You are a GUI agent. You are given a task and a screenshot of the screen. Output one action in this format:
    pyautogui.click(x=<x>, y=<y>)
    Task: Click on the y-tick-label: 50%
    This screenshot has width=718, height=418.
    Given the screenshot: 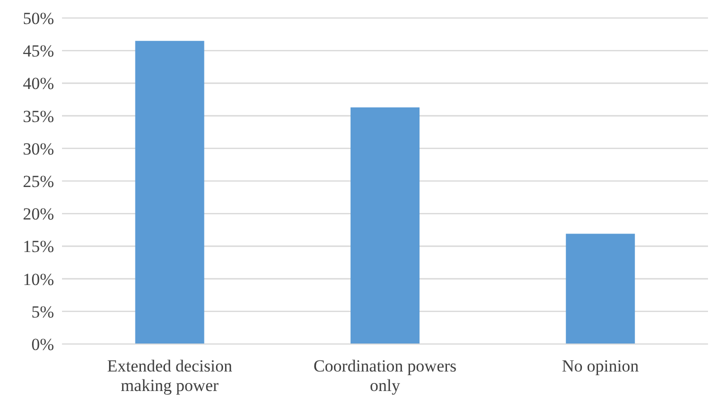 What is the action you would take?
    pyautogui.click(x=38, y=18)
    